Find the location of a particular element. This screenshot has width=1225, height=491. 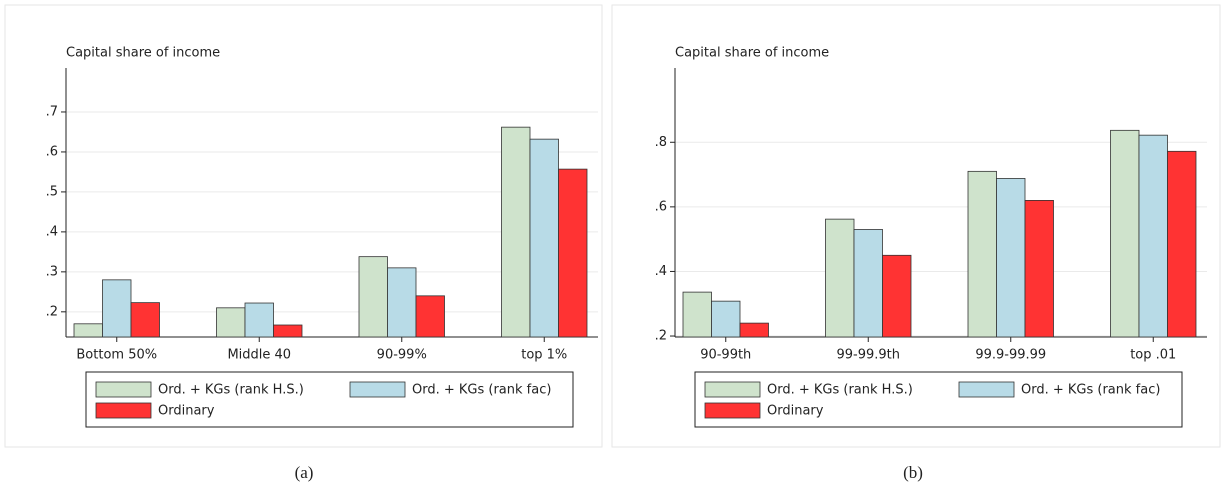

x-tick-label: Bottom 50% is located at coordinates (116, 355).